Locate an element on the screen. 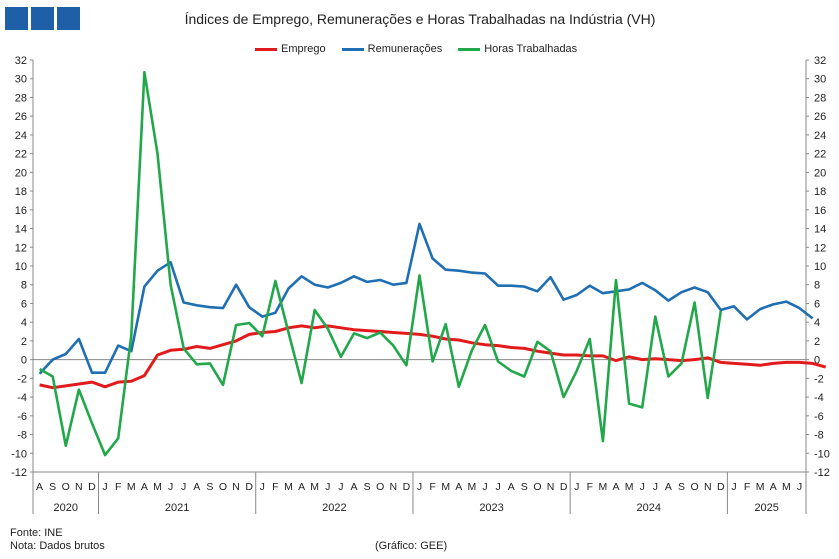 This screenshot has width=839, height=559. y-tick-label-right: 30 is located at coordinates (820, 80).